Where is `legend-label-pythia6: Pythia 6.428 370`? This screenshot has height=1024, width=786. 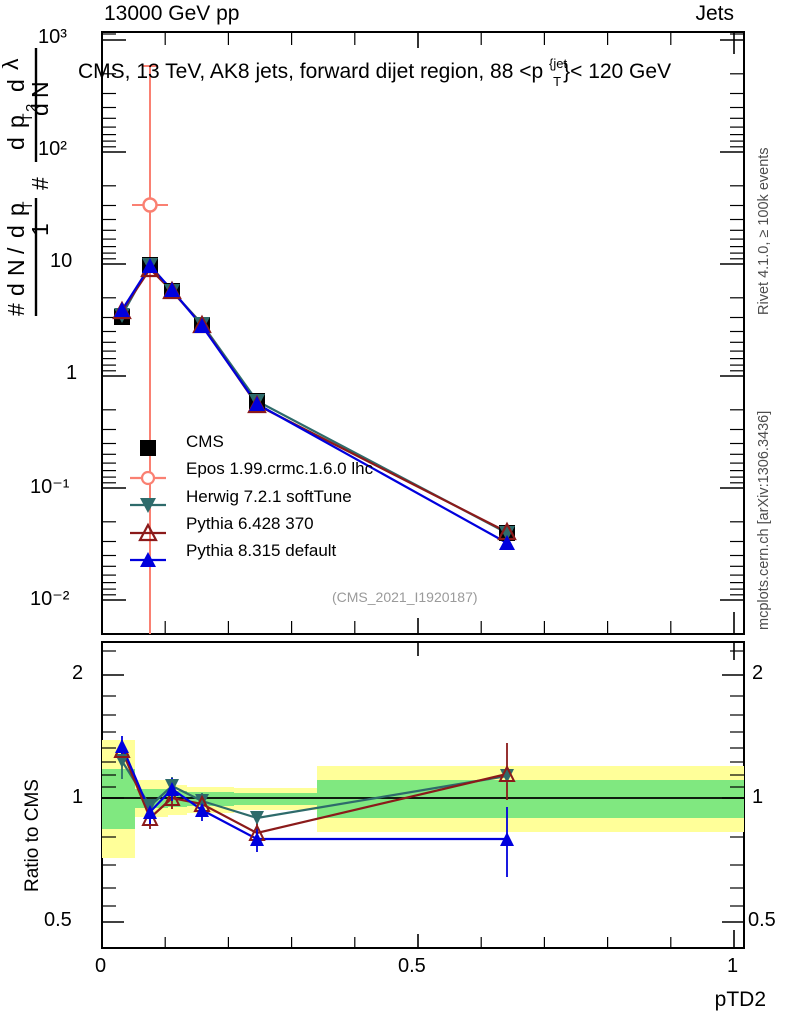
legend-label-pythia6: Pythia 6.428 370 is located at coordinates (250, 523).